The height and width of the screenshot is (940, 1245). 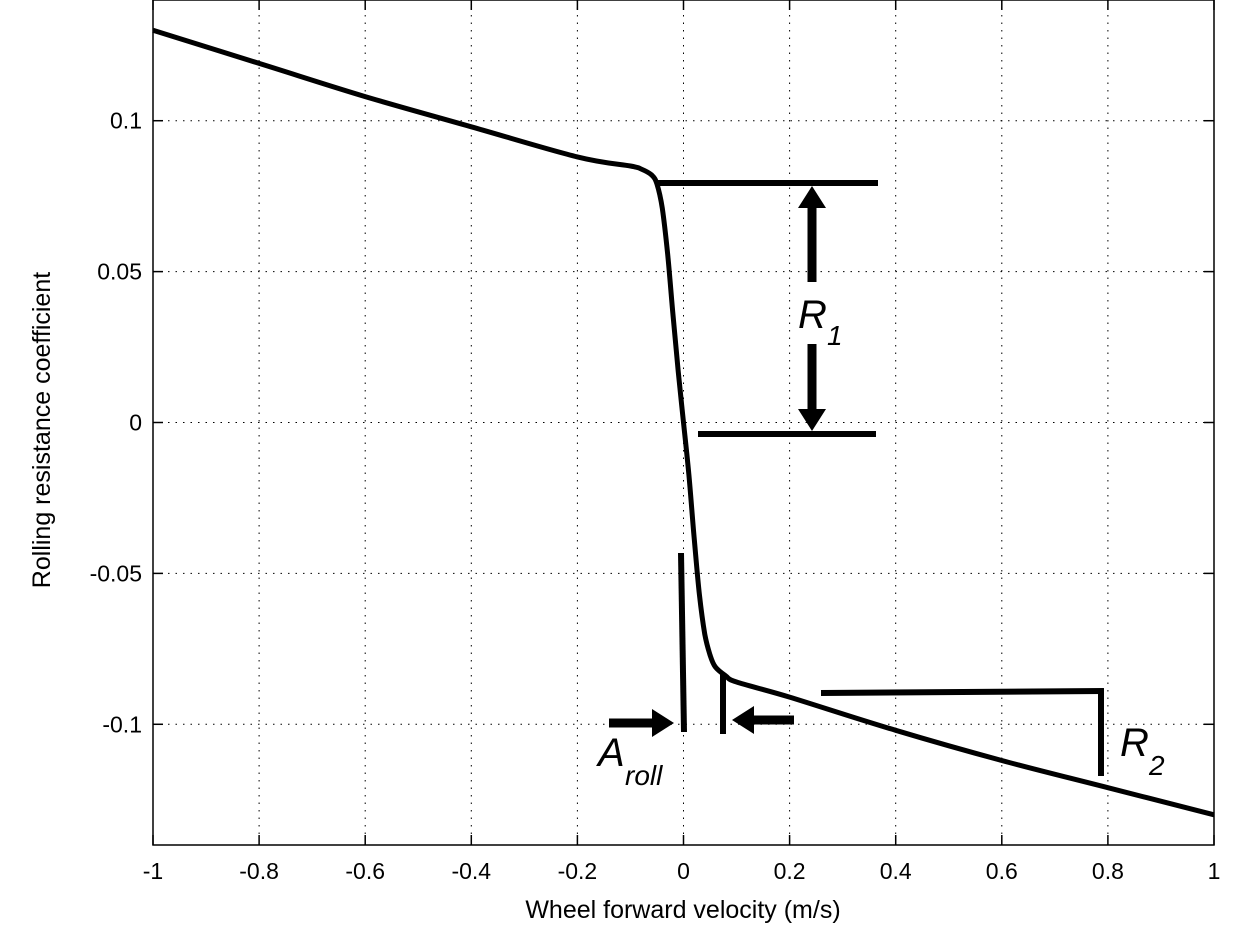 I want to click on y-tick-label: 0.1, so click(x=126, y=121).